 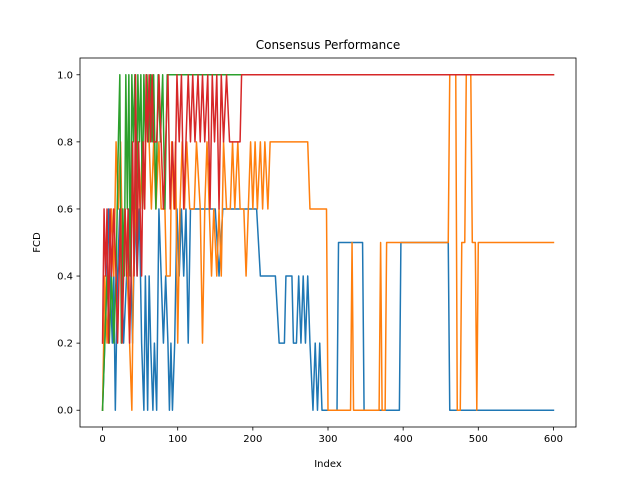 What do you see at coordinates (65, 75) in the screenshot?
I see `y-tick-label: 1.0` at bounding box center [65, 75].